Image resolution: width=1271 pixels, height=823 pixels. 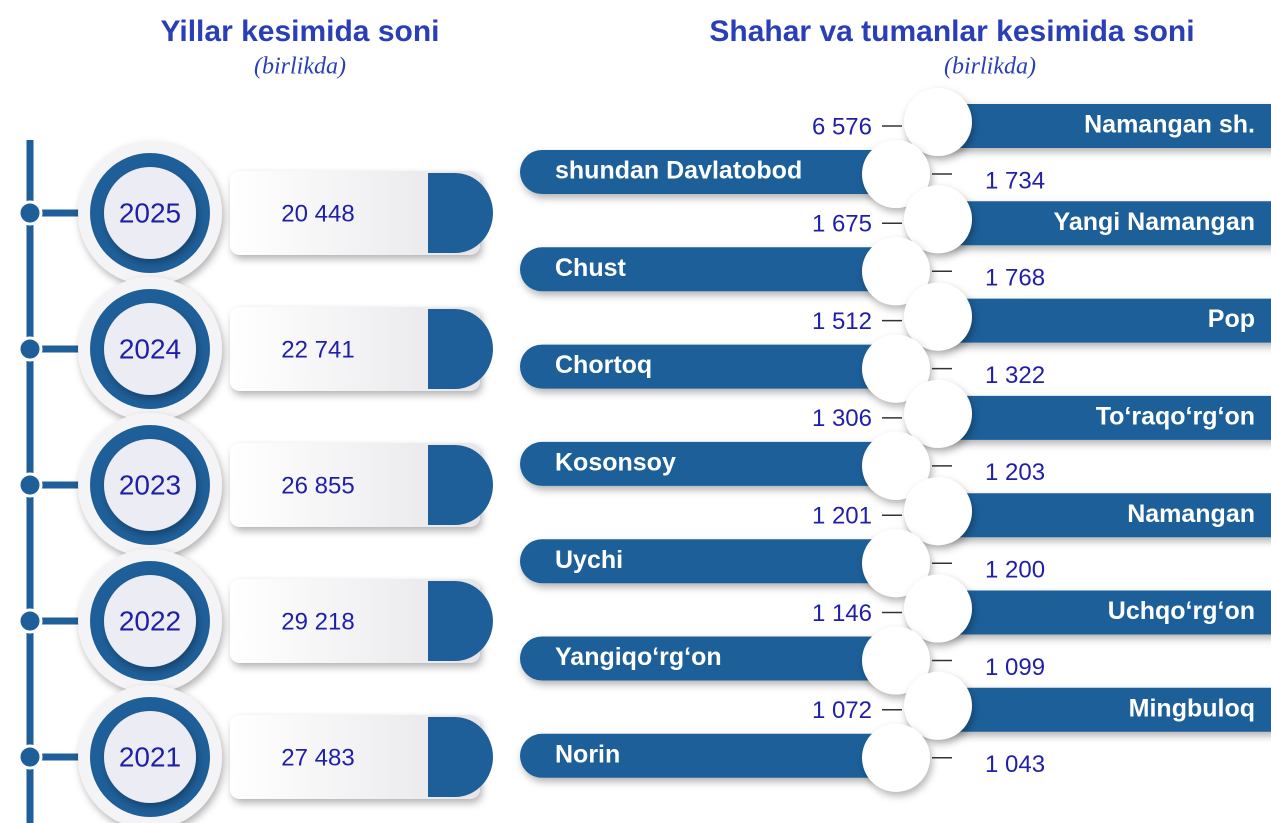 What do you see at coordinates (1015, 375) in the screenshot?
I see `value: 1 322` at bounding box center [1015, 375].